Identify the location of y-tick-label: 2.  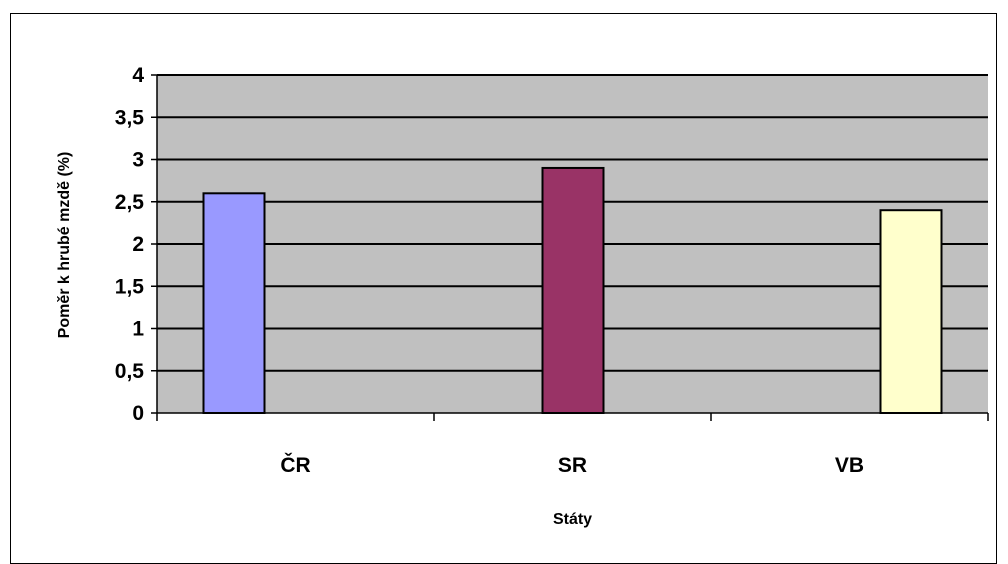
(138, 244).